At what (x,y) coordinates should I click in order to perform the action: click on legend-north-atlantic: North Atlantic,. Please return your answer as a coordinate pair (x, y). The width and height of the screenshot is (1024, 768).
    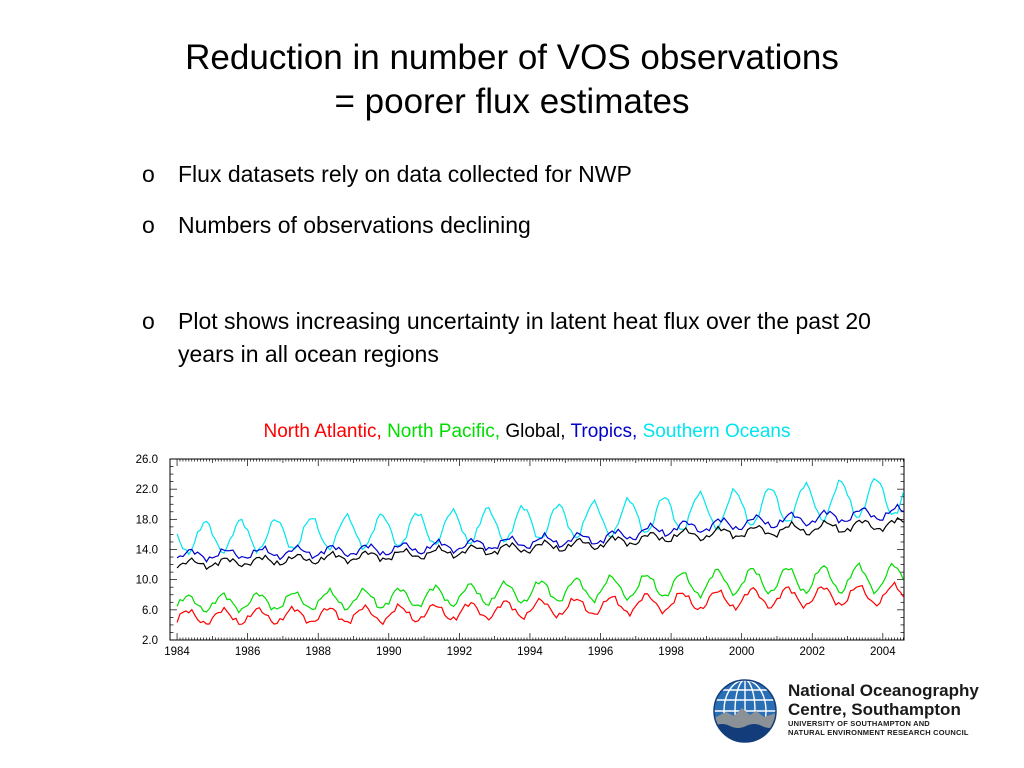
    Looking at the image, I should click on (322, 431).